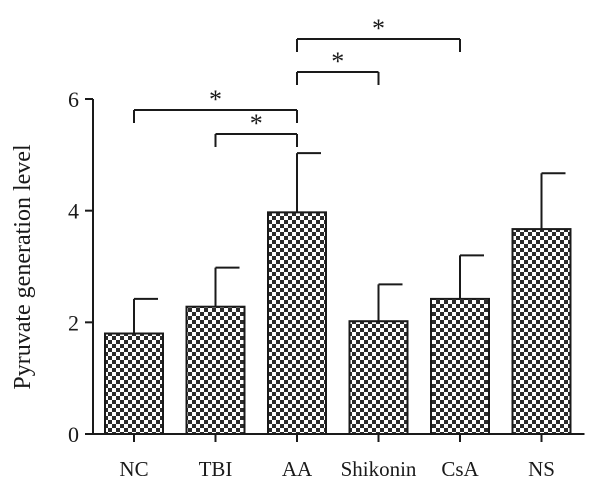  What do you see at coordinates (73, 211) in the screenshot?
I see `y-tick-label: 4` at bounding box center [73, 211].